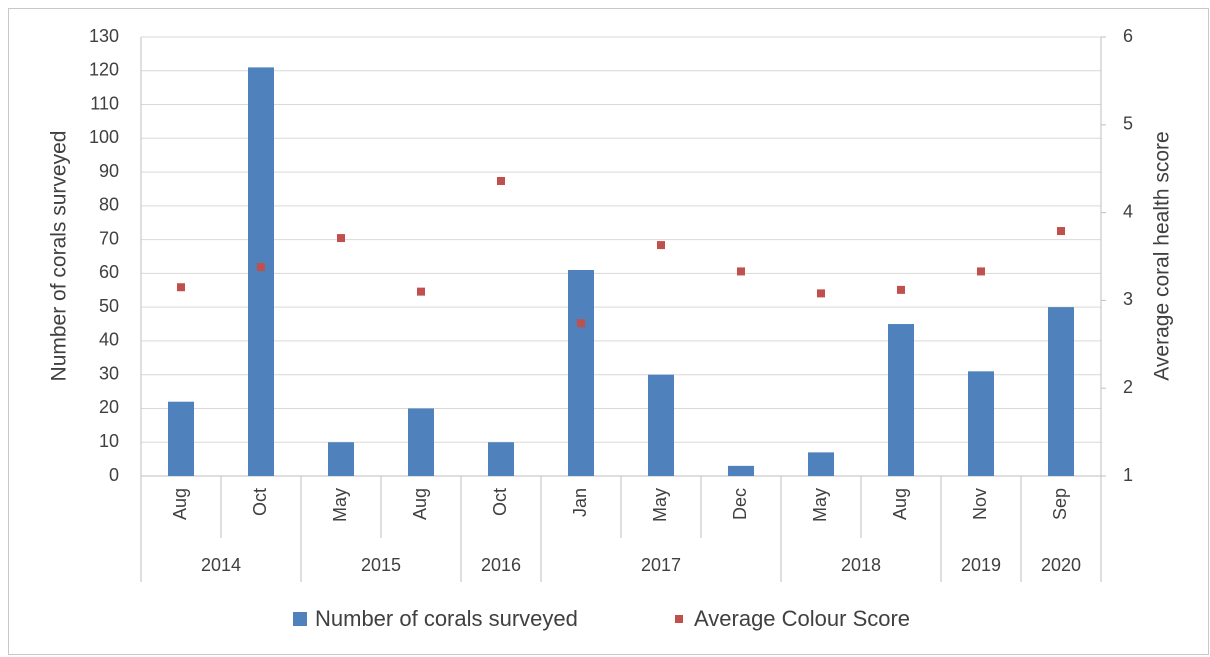  What do you see at coordinates (114, 475) in the screenshot?
I see `y-tick-label: 0` at bounding box center [114, 475].